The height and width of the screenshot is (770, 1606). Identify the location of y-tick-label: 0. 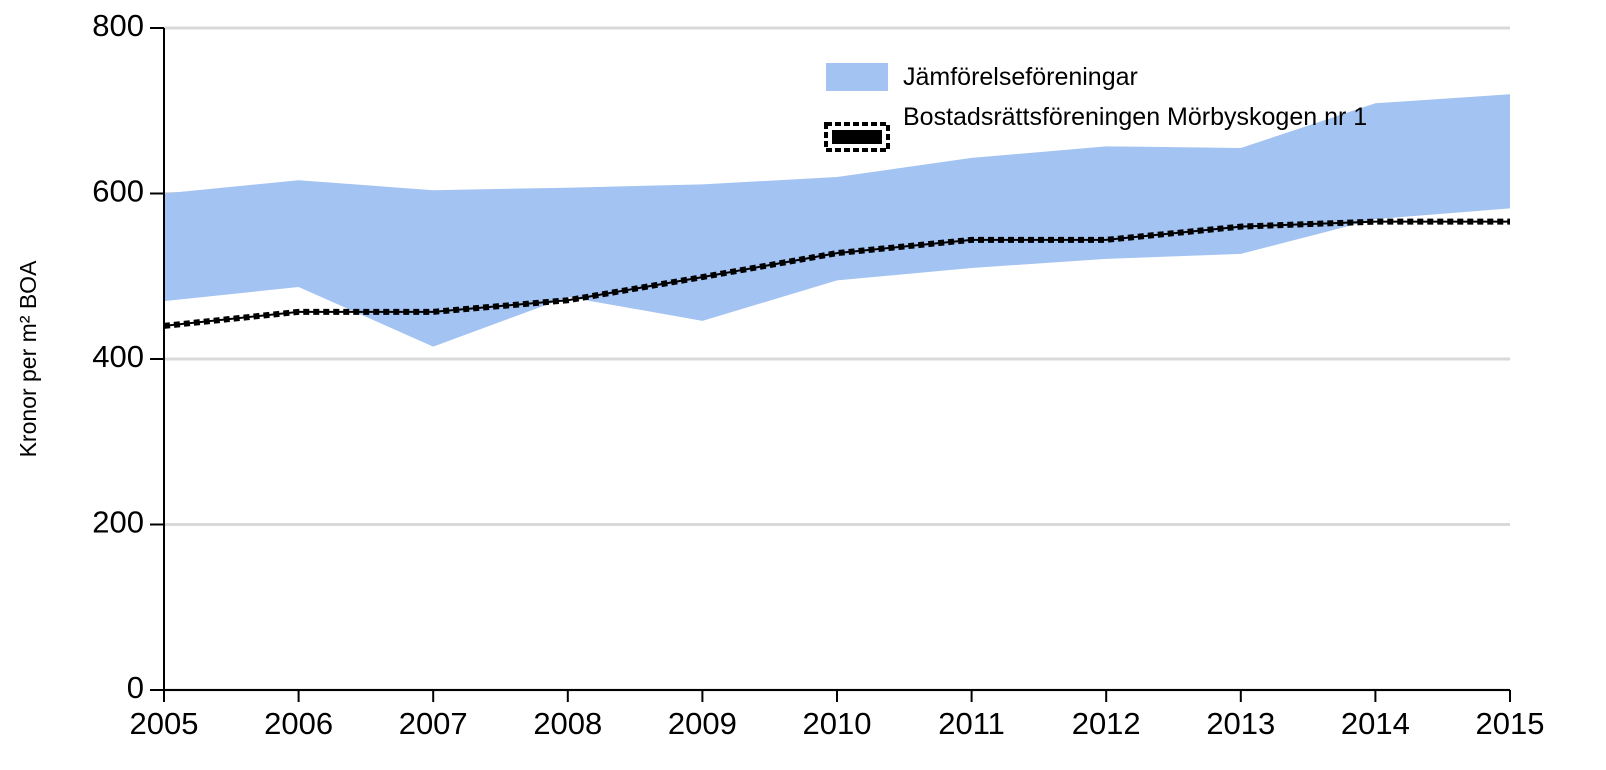
(135, 687).